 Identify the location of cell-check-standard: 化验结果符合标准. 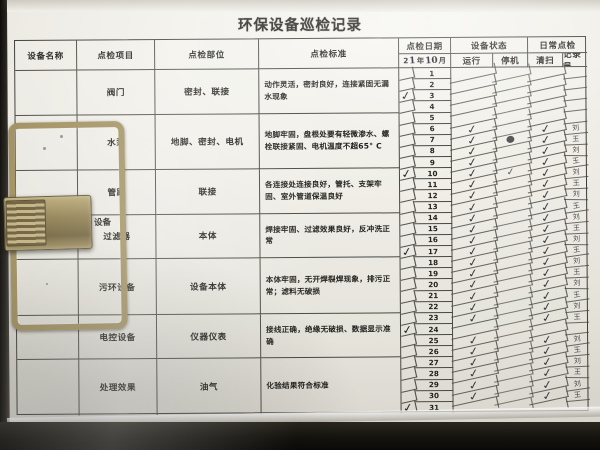
(331, 386).